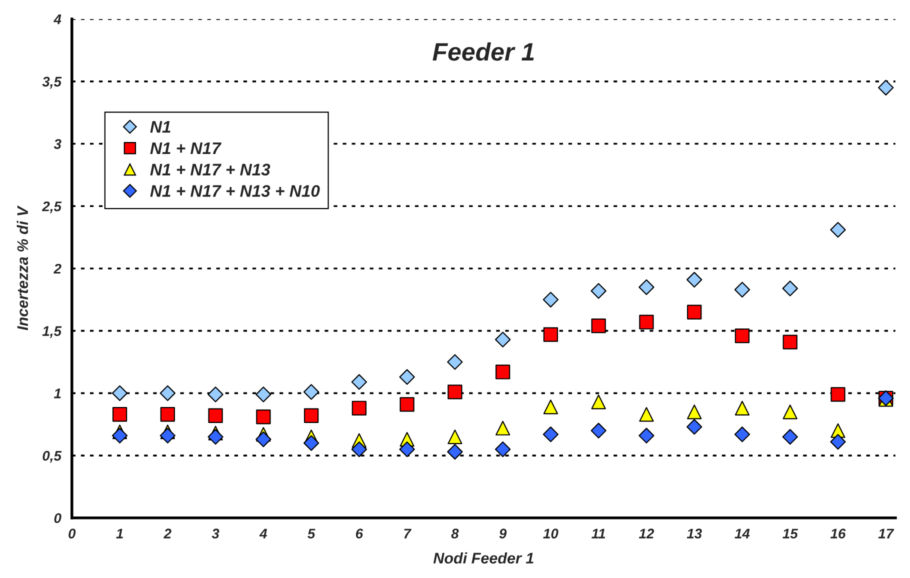 The image size is (910, 578). Describe the element at coordinates (160, 127) in the screenshot. I see `legend-label: N1` at that location.